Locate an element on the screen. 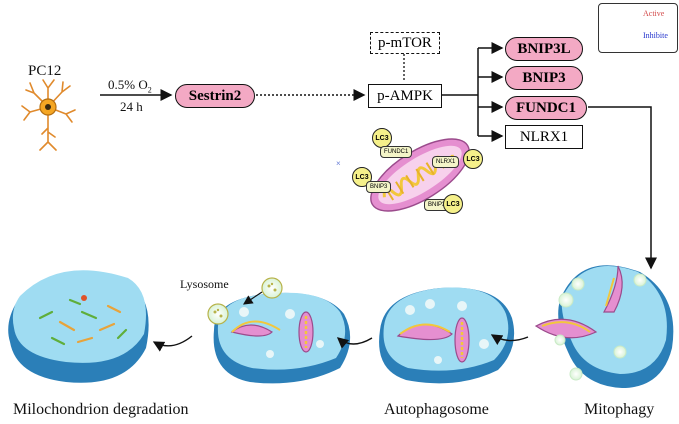  autophagosome-cell is located at coordinates (447, 335).